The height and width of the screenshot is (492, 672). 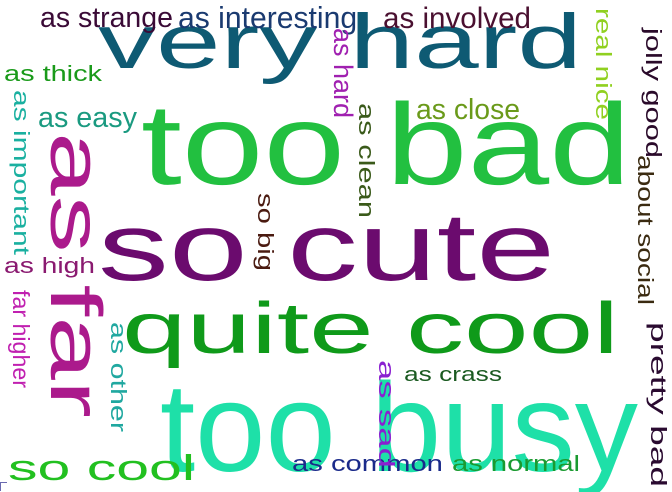 What do you see at coordinates (101, 467) in the screenshot?
I see `word-so-cool: so cool` at bounding box center [101, 467].